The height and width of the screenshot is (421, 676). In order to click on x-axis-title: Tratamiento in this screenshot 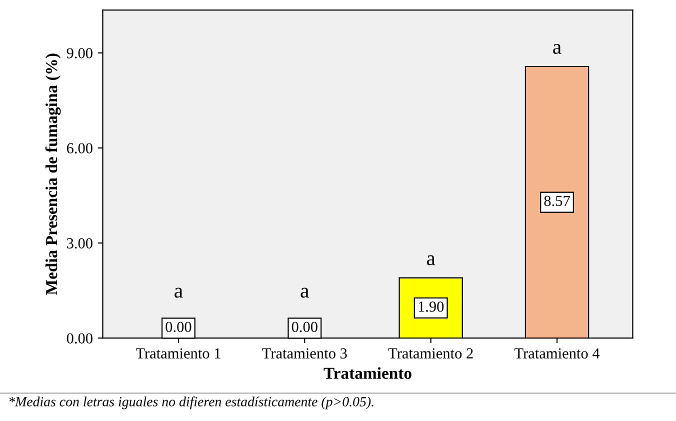, I will do `click(368, 373)`.